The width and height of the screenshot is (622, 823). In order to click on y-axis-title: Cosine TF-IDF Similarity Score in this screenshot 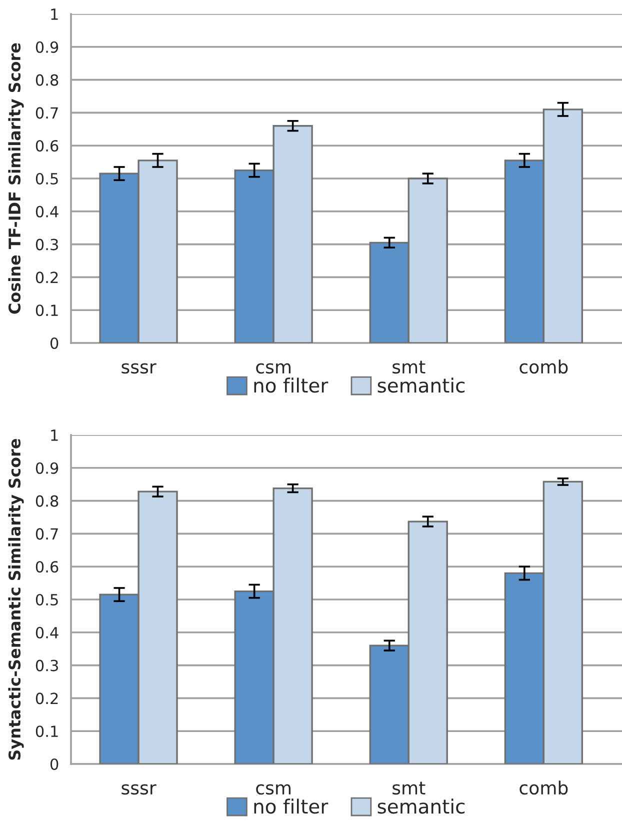, I will do `click(16, 178)`.